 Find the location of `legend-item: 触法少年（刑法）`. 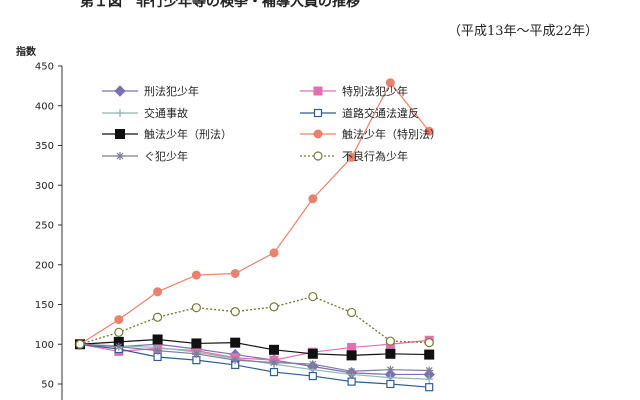

legend-item: 触法少年（刑法） is located at coordinates (167, 134).